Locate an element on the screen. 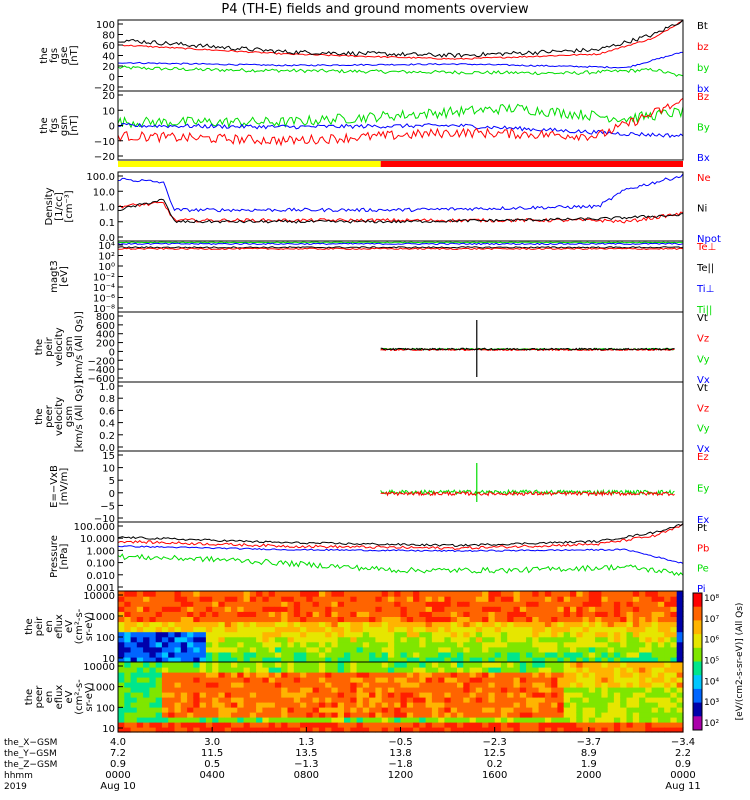  xaxis-value: −3.7 is located at coordinates (589, 742).